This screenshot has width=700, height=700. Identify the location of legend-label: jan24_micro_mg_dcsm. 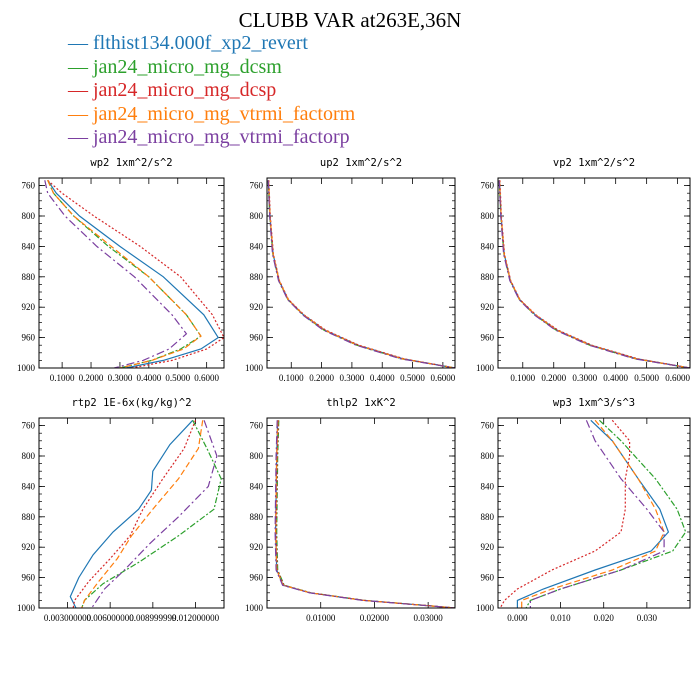
(187, 66).